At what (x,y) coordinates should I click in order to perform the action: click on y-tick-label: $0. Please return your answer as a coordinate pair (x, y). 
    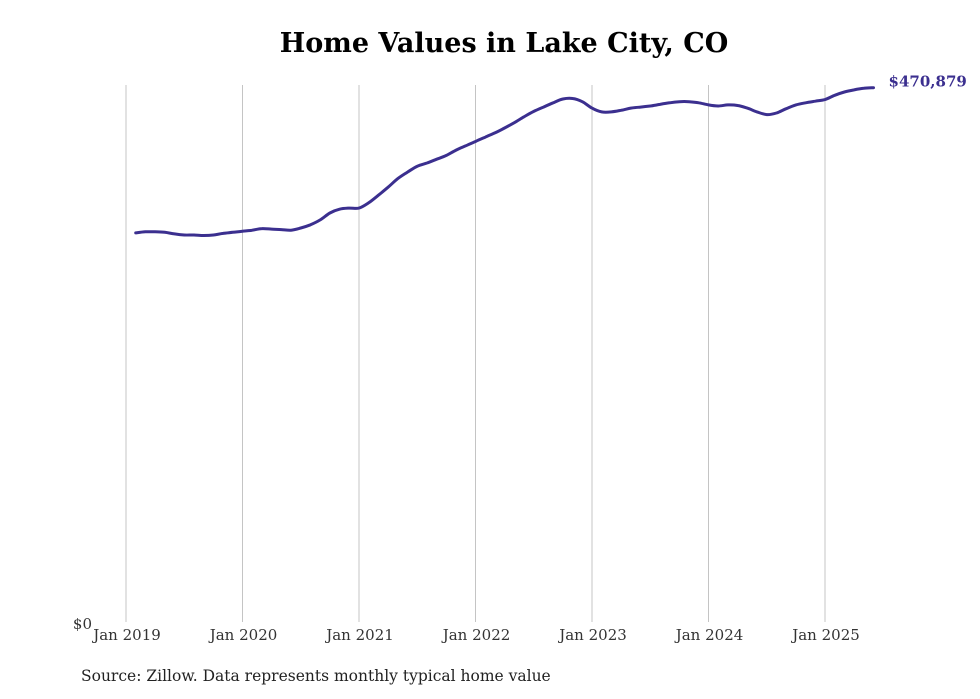
    Looking at the image, I should click on (82, 624).